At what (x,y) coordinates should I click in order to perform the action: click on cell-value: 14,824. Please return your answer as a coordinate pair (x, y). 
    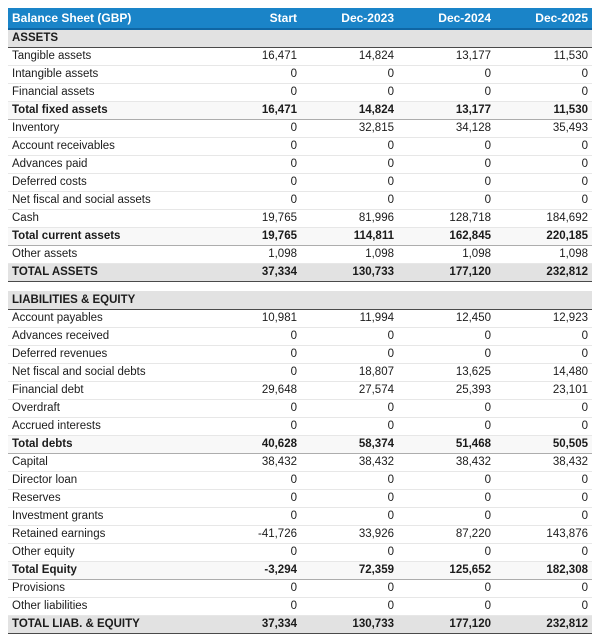
    Looking at the image, I should click on (349, 56).